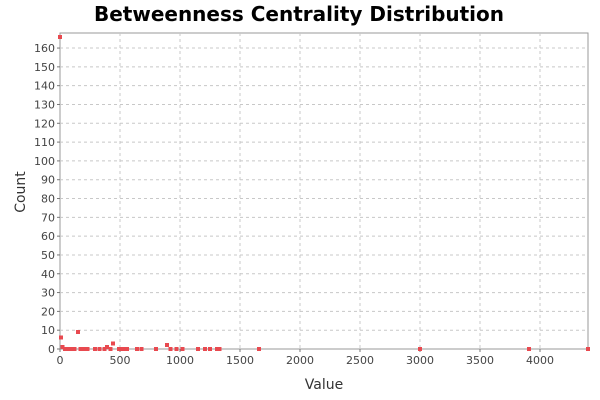 This screenshot has height=400, width=600. What do you see at coordinates (51, 349) in the screenshot?
I see `y-tick-label: 0` at bounding box center [51, 349].